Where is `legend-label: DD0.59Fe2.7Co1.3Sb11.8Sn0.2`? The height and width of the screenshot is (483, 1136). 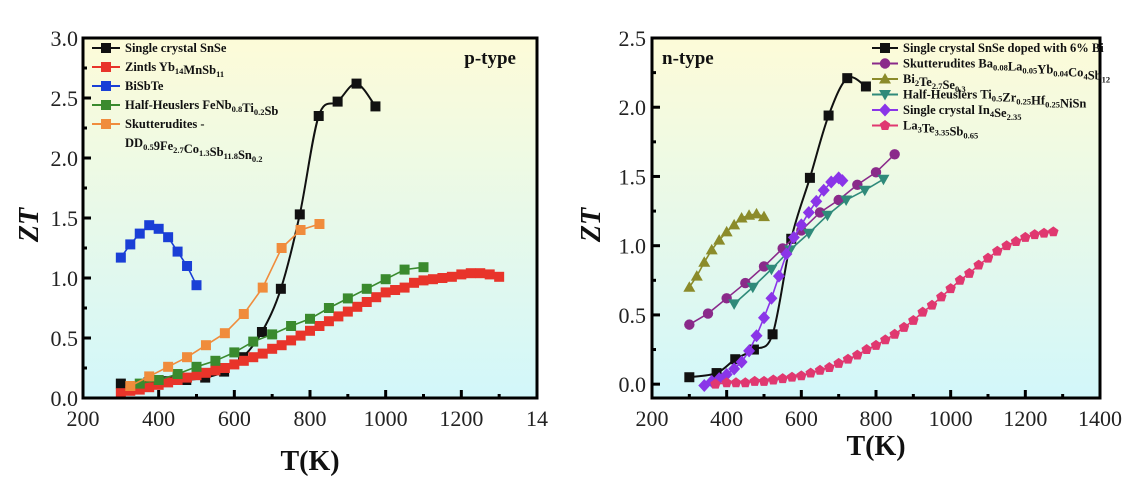 legend-label: DD0.59Fe2.7Co1.3Sb11.8Sn0.2 is located at coordinates (194, 150).